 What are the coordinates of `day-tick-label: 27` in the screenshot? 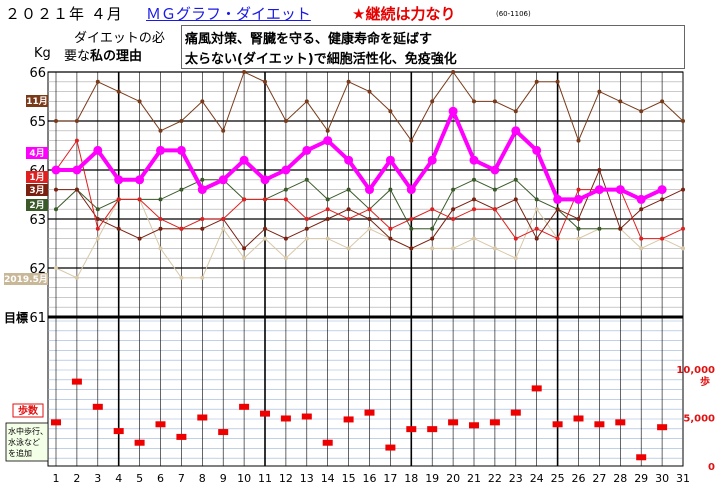 It's located at (599, 478).